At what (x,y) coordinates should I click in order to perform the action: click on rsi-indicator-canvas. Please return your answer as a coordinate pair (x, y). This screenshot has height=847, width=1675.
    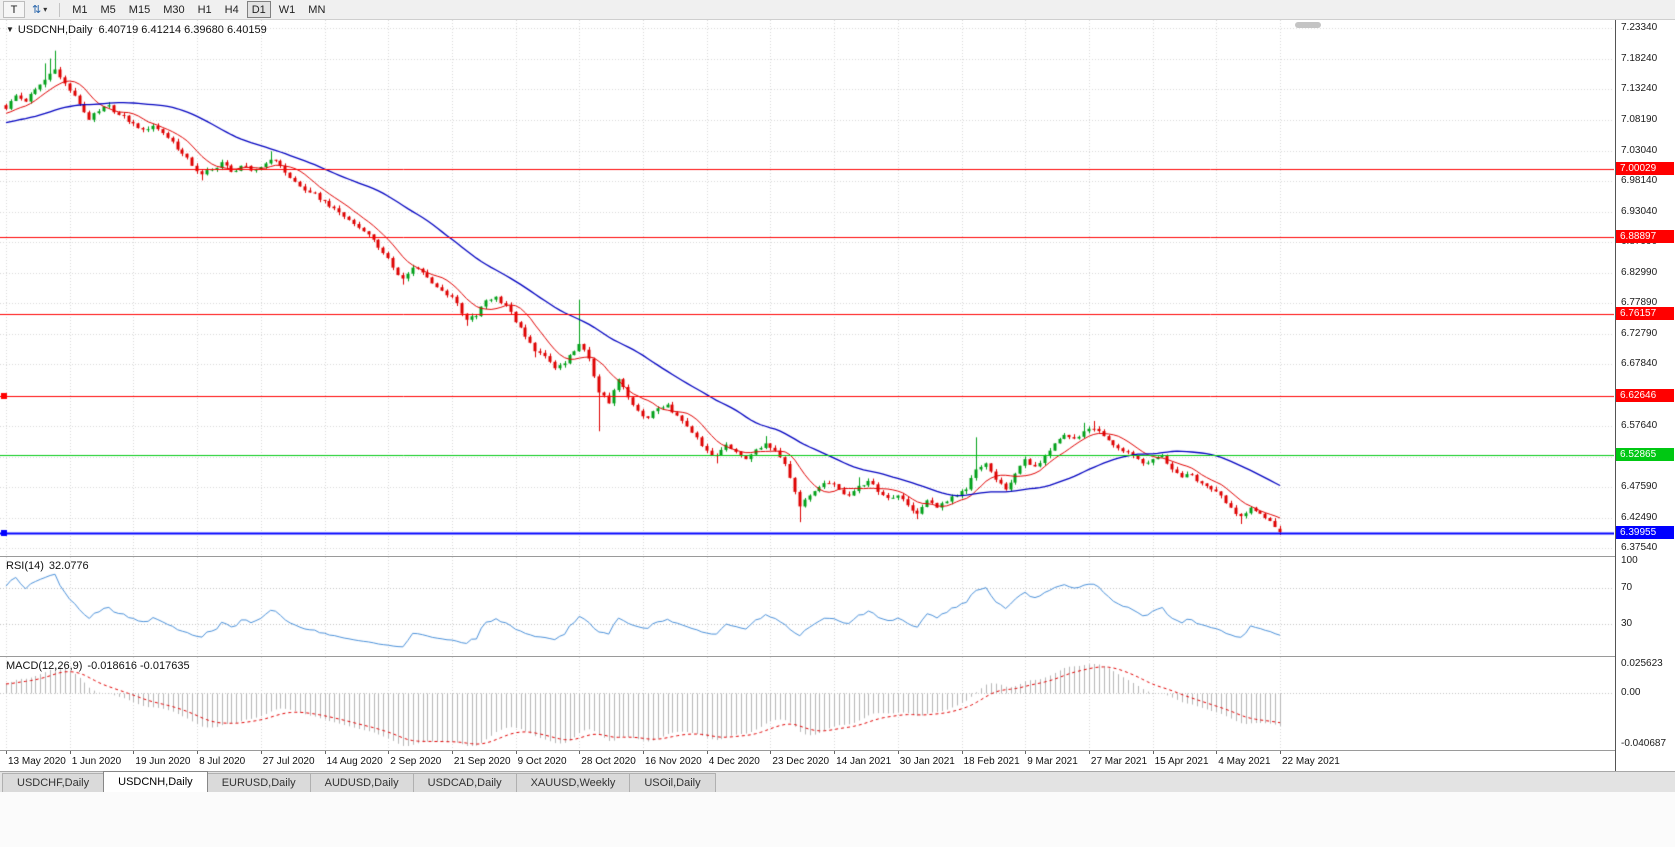
    Looking at the image, I should click on (807, 606).